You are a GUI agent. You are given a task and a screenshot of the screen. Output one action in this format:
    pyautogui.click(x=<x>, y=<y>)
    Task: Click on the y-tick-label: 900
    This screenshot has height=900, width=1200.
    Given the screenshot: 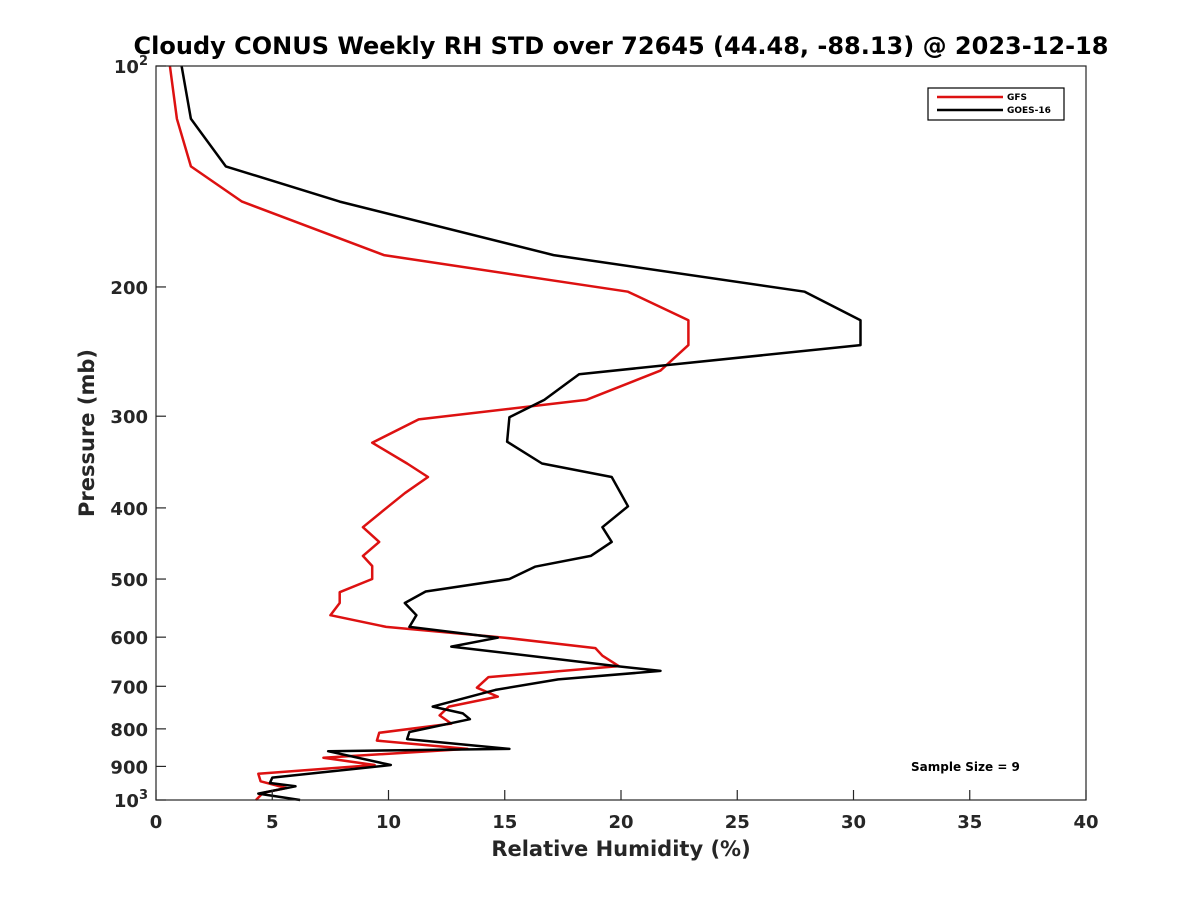 What is the action you would take?
    pyautogui.click(x=129, y=767)
    